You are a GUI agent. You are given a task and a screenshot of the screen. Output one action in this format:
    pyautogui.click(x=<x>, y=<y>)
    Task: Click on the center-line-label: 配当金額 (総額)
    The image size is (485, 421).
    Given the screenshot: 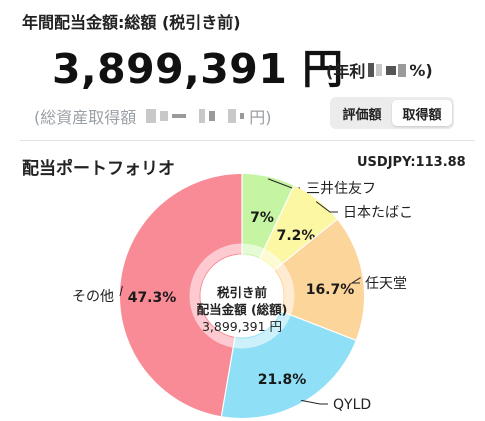 What is the action you would take?
    pyautogui.click(x=242, y=309)
    